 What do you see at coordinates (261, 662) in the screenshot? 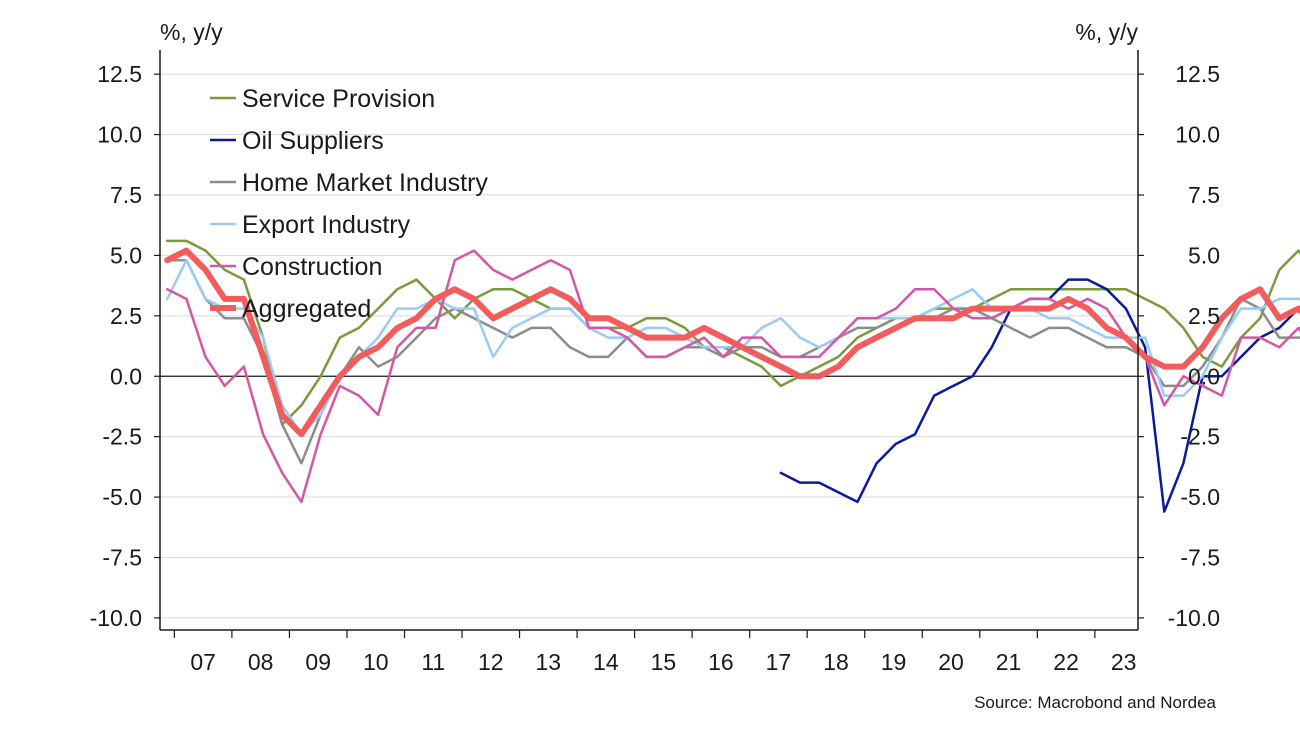
I see `x-tick-label: 08` at bounding box center [261, 662].